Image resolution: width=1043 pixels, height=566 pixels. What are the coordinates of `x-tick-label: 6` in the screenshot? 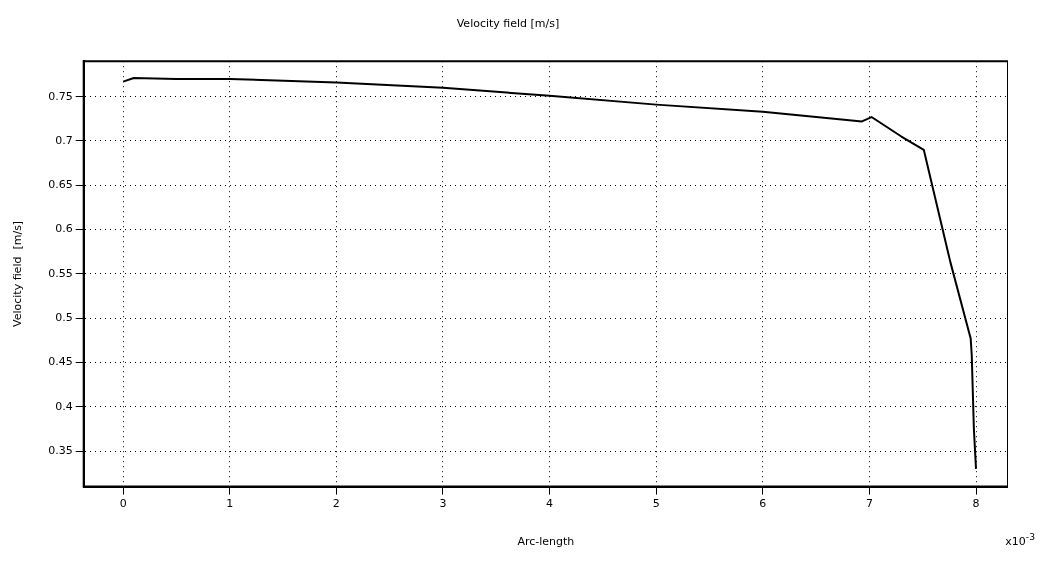 It's located at (763, 504).